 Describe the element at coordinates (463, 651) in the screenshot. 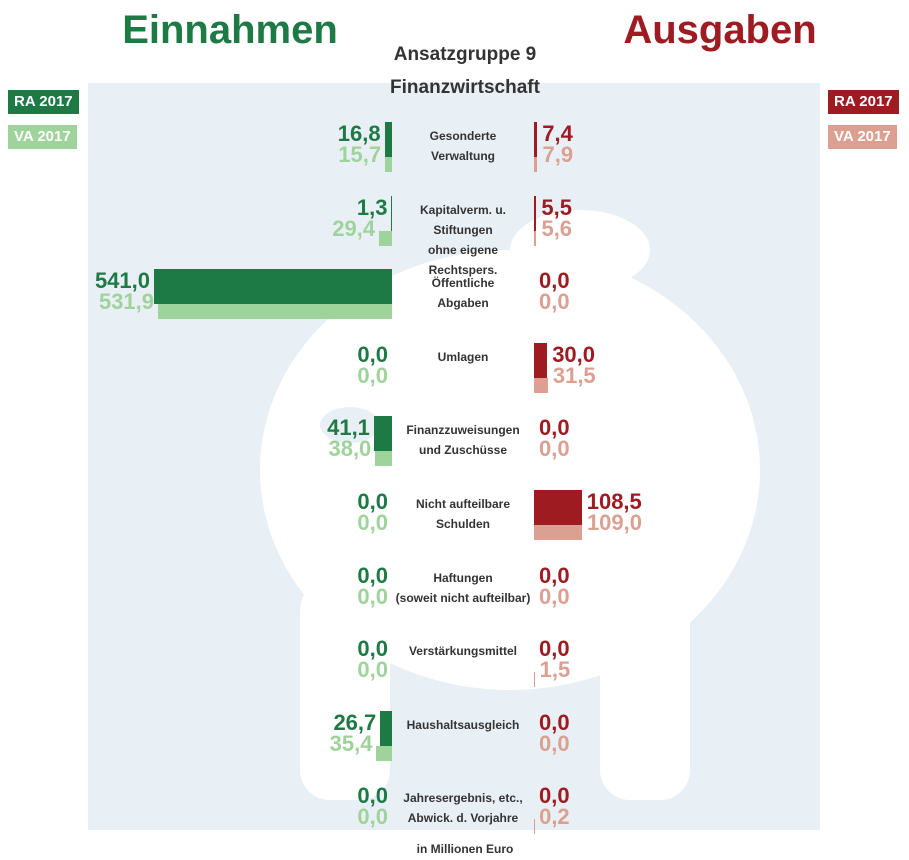

I see `category-label: Verstärkungsmittel` at that location.